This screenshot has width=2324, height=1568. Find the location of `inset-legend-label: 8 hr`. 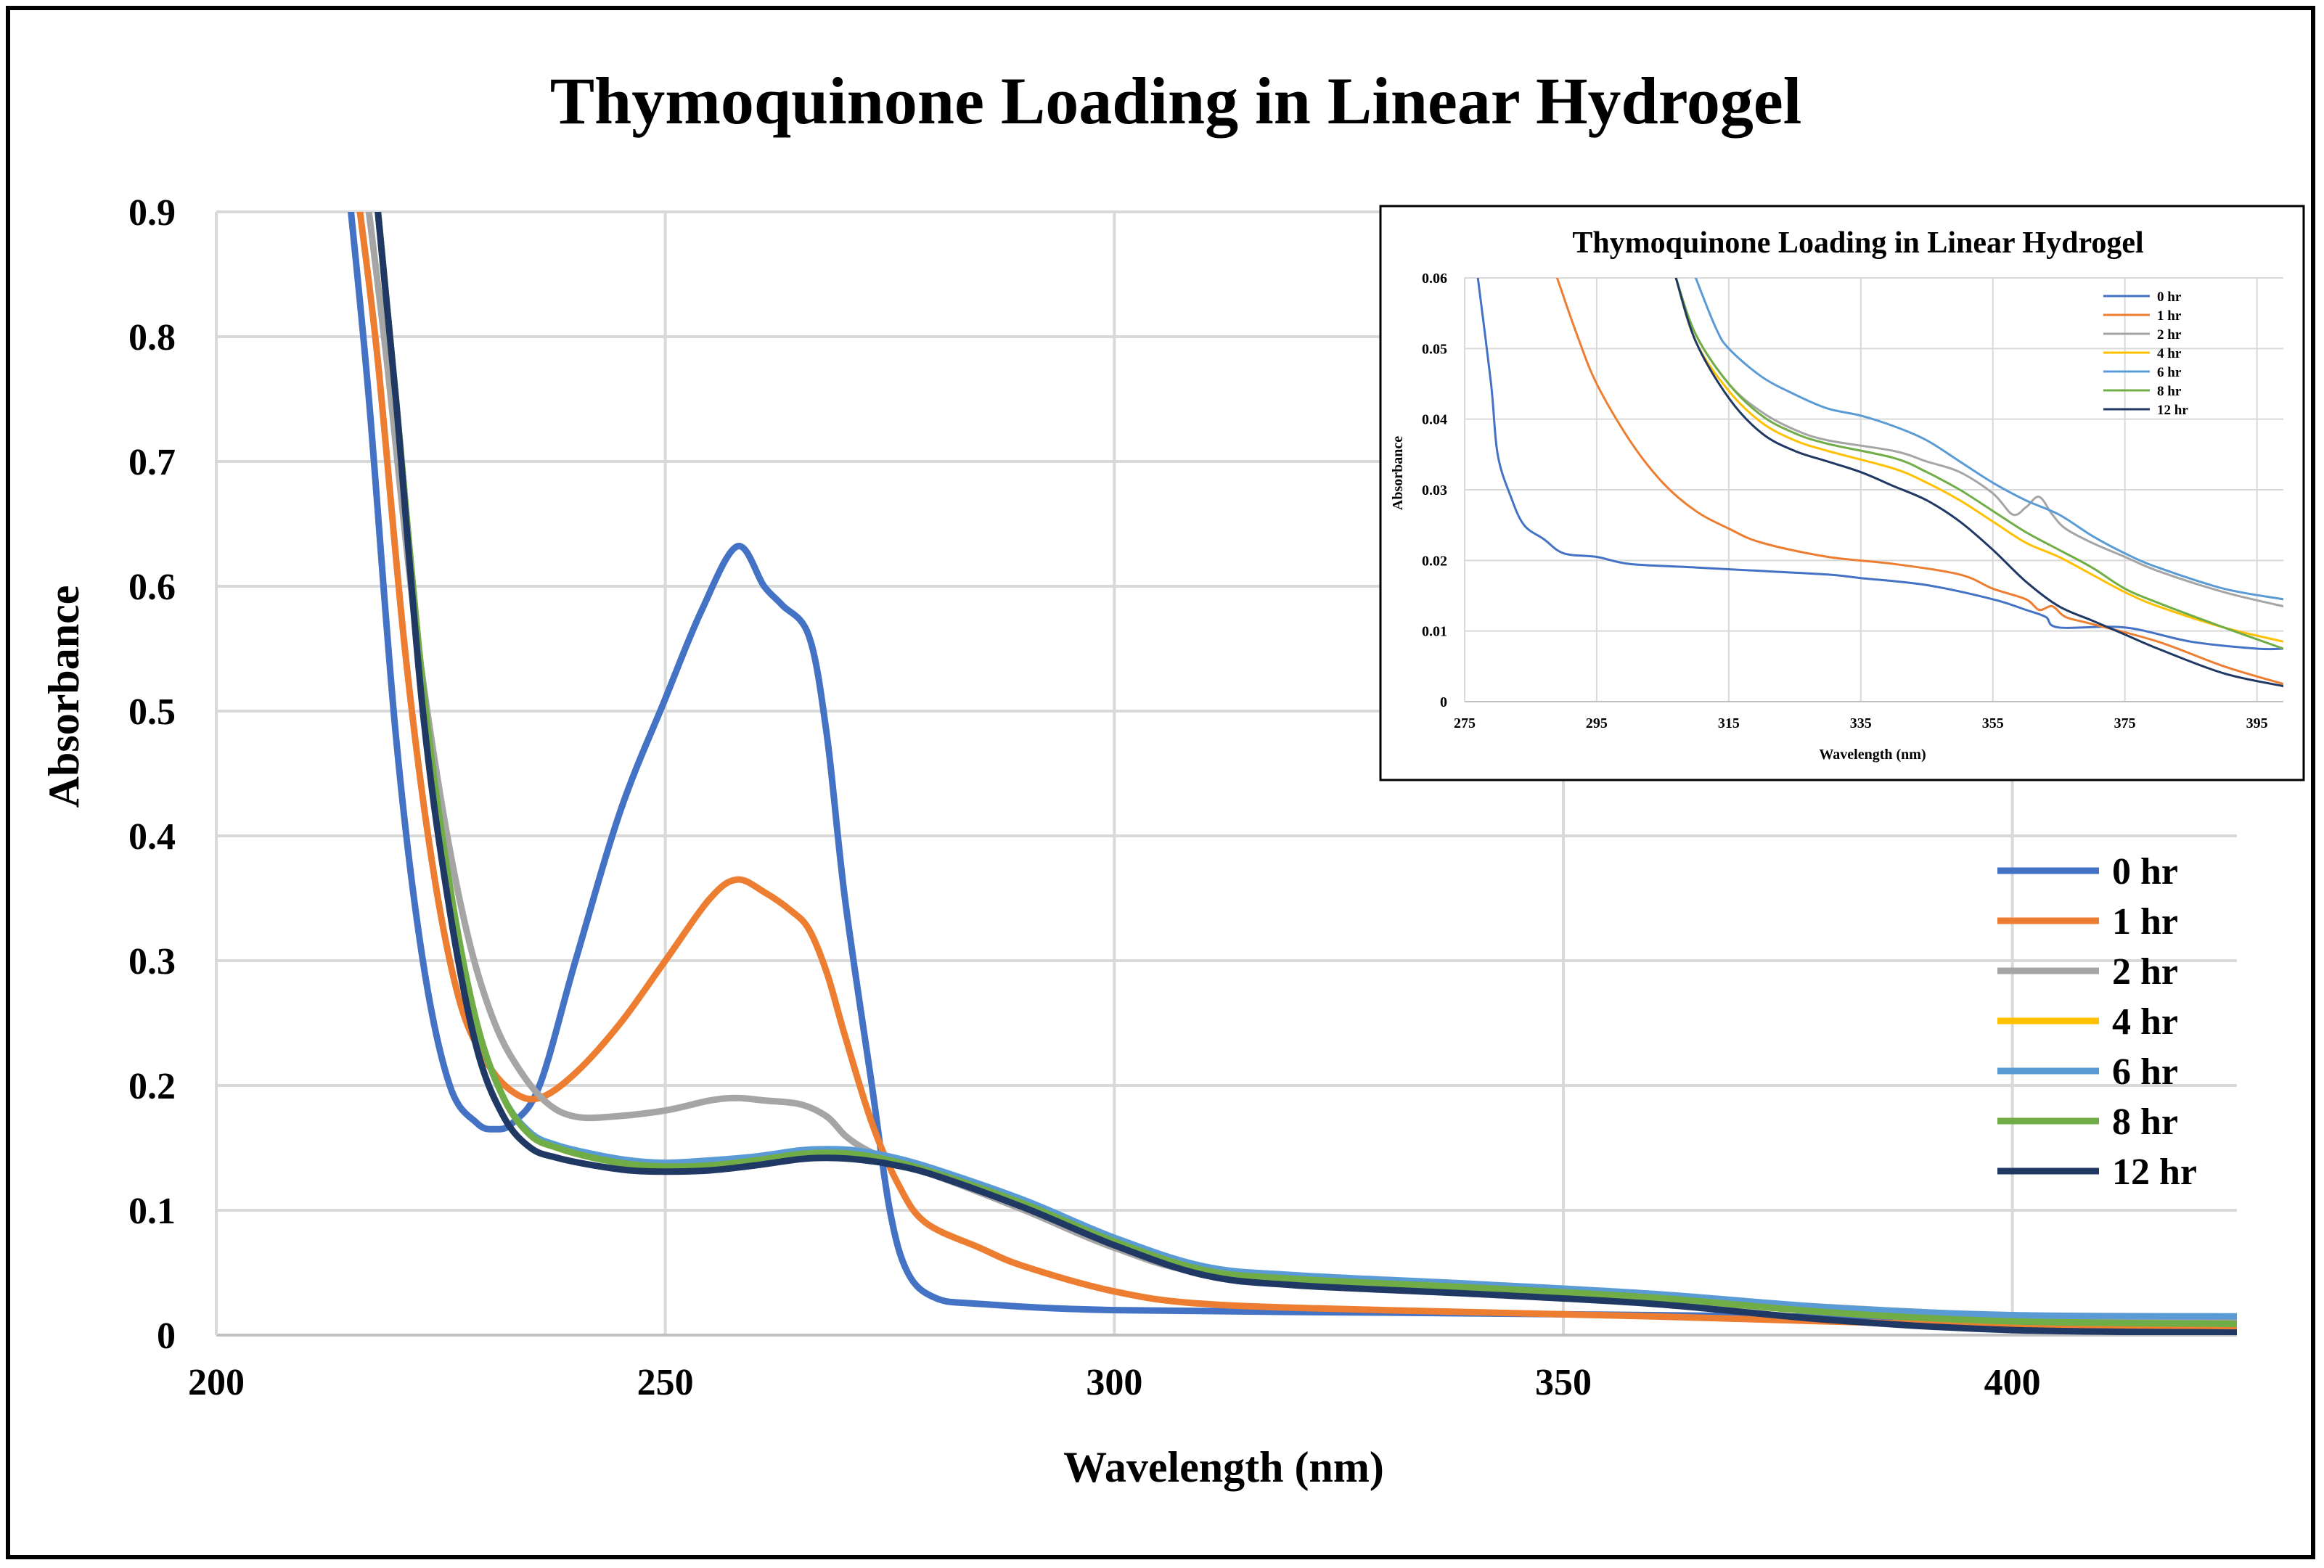

inset-legend-label: 8 hr is located at coordinates (2169, 391).